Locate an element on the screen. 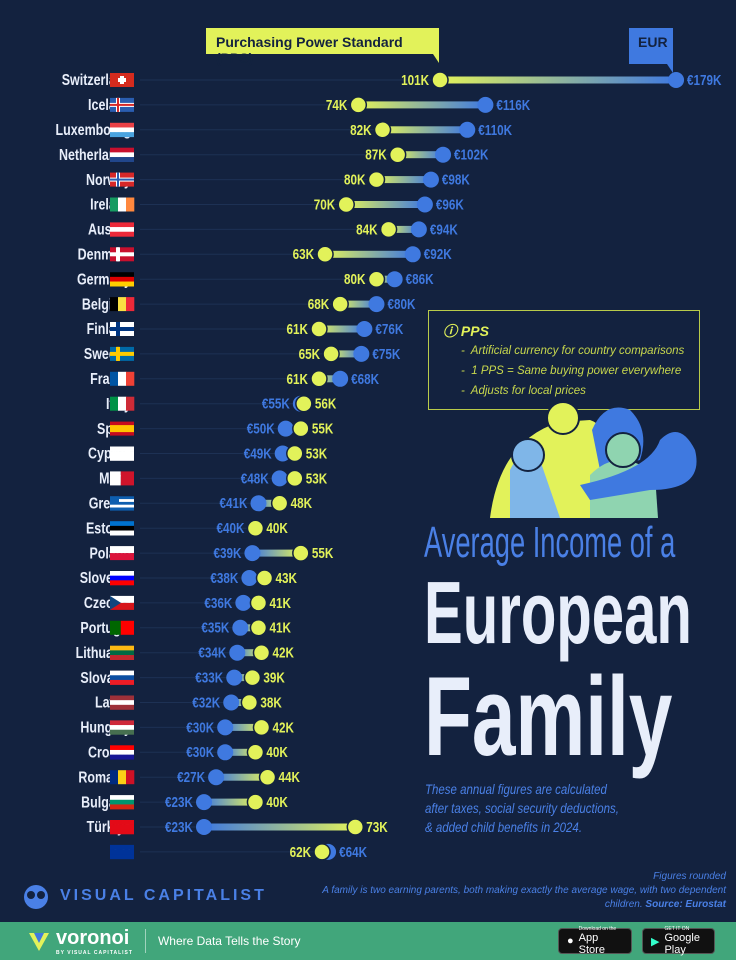  pps-value-label: 80K is located at coordinates (355, 179).